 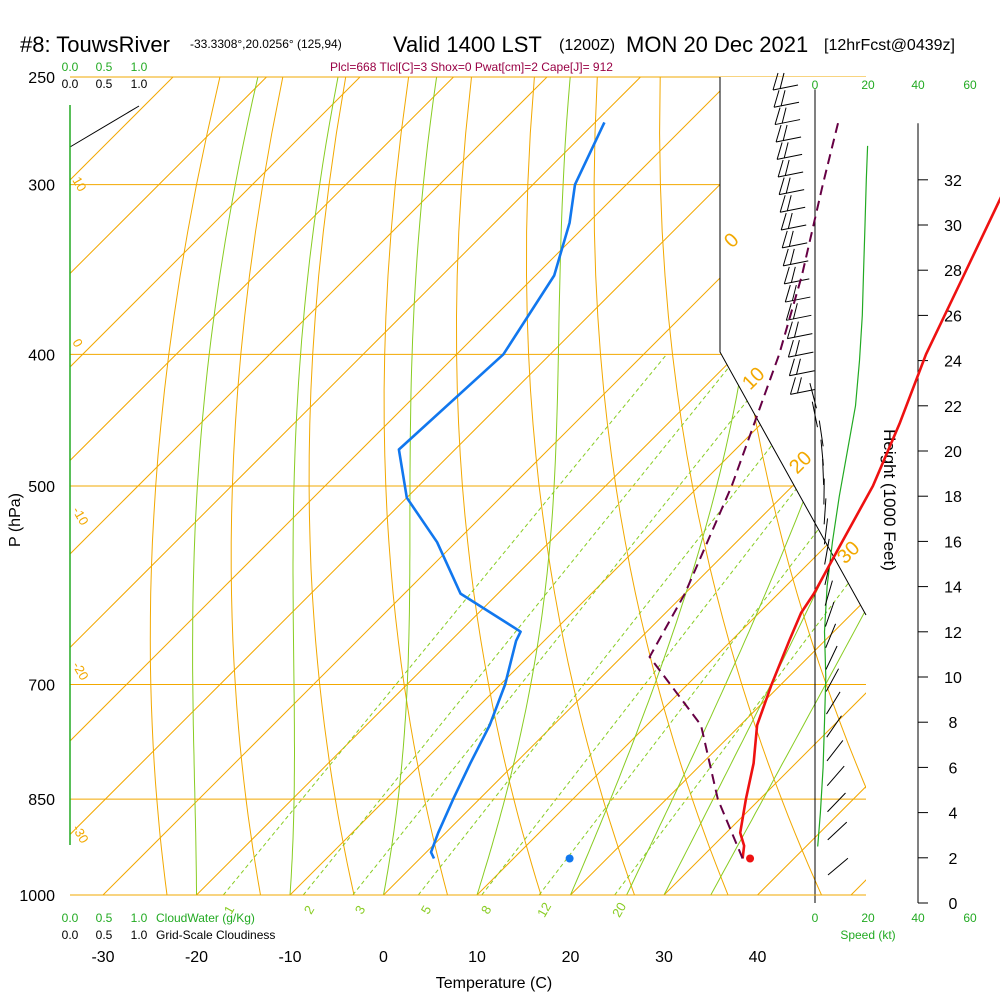 I want to click on pressure-tick-label: 850, so click(x=41, y=800).